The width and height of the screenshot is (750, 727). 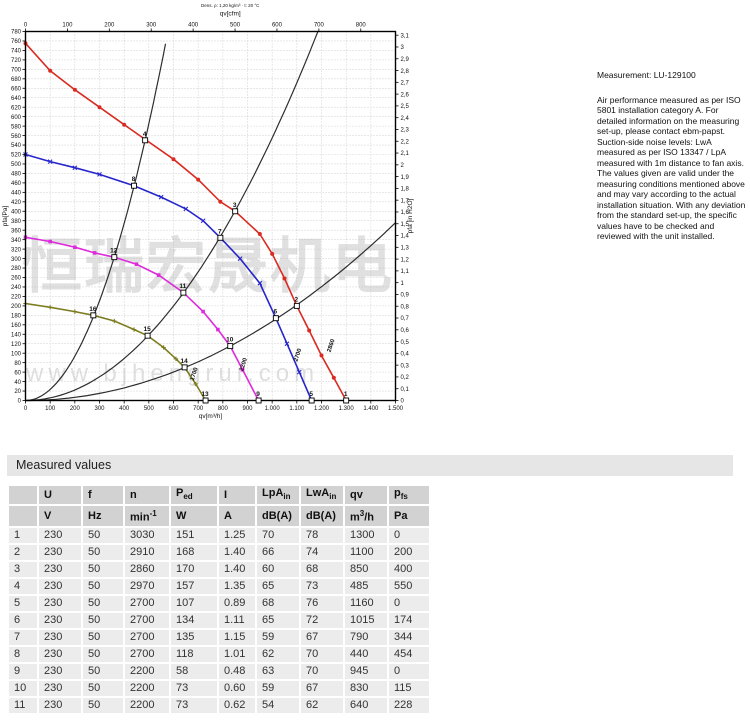 What do you see at coordinates (273, 409) in the screenshot?
I see `svg-text: 1.000` at bounding box center [273, 409].